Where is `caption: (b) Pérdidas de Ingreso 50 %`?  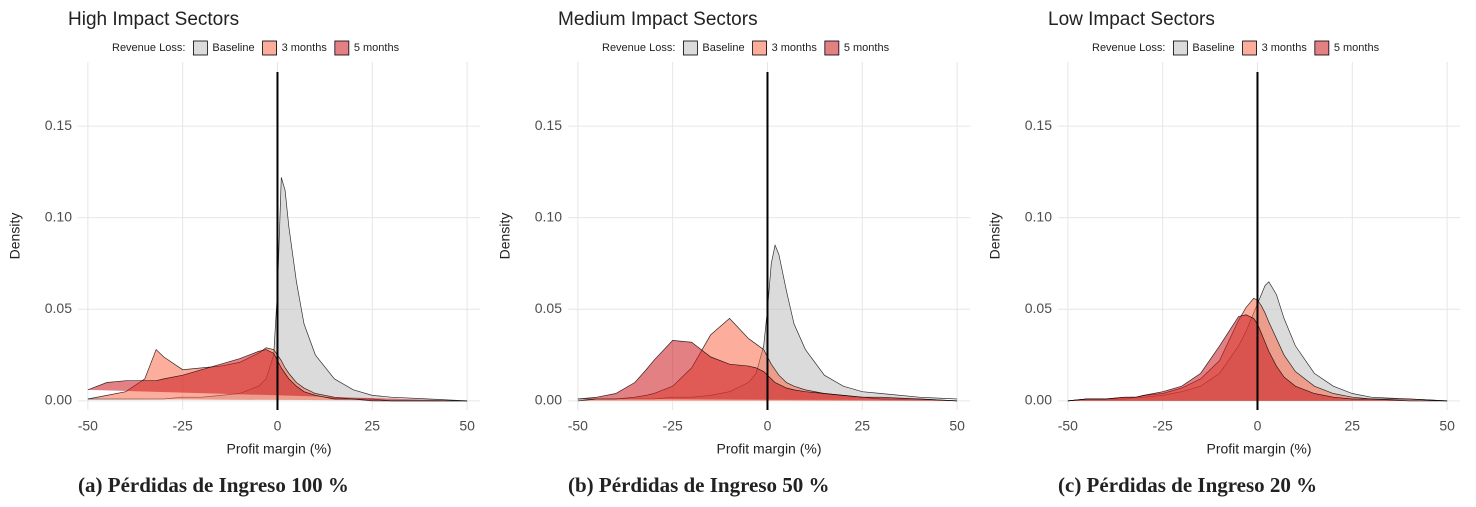 caption: (b) Pérdidas de Ingreso 50 % is located at coordinates (699, 485).